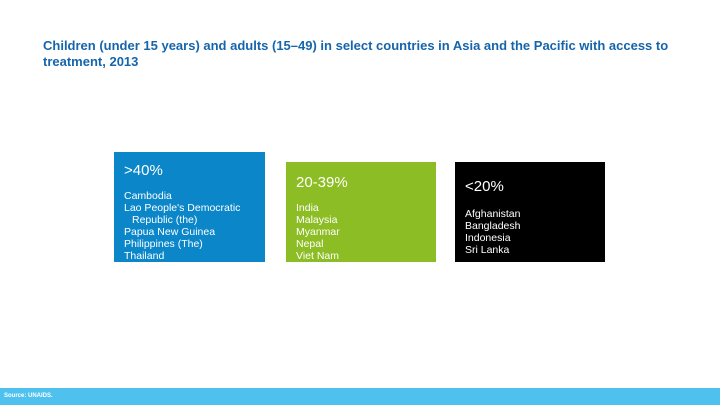 This screenshot has height=405, width=720. I want to click on country-item: Bangladesh, so click(493, 226).